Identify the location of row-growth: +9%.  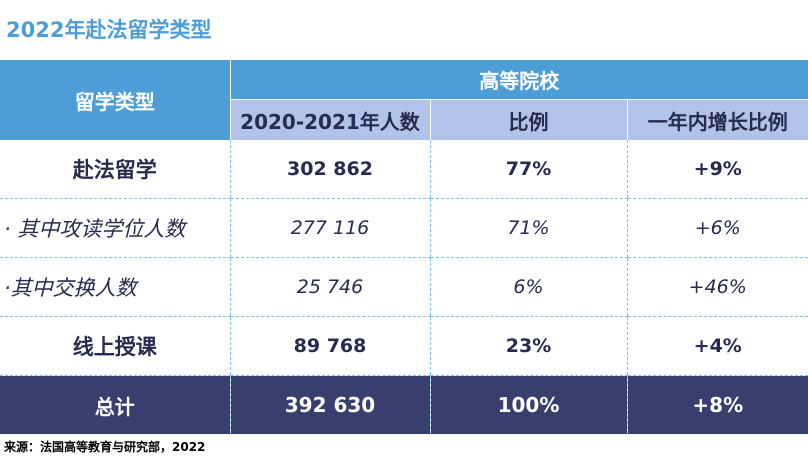
(717, 169).